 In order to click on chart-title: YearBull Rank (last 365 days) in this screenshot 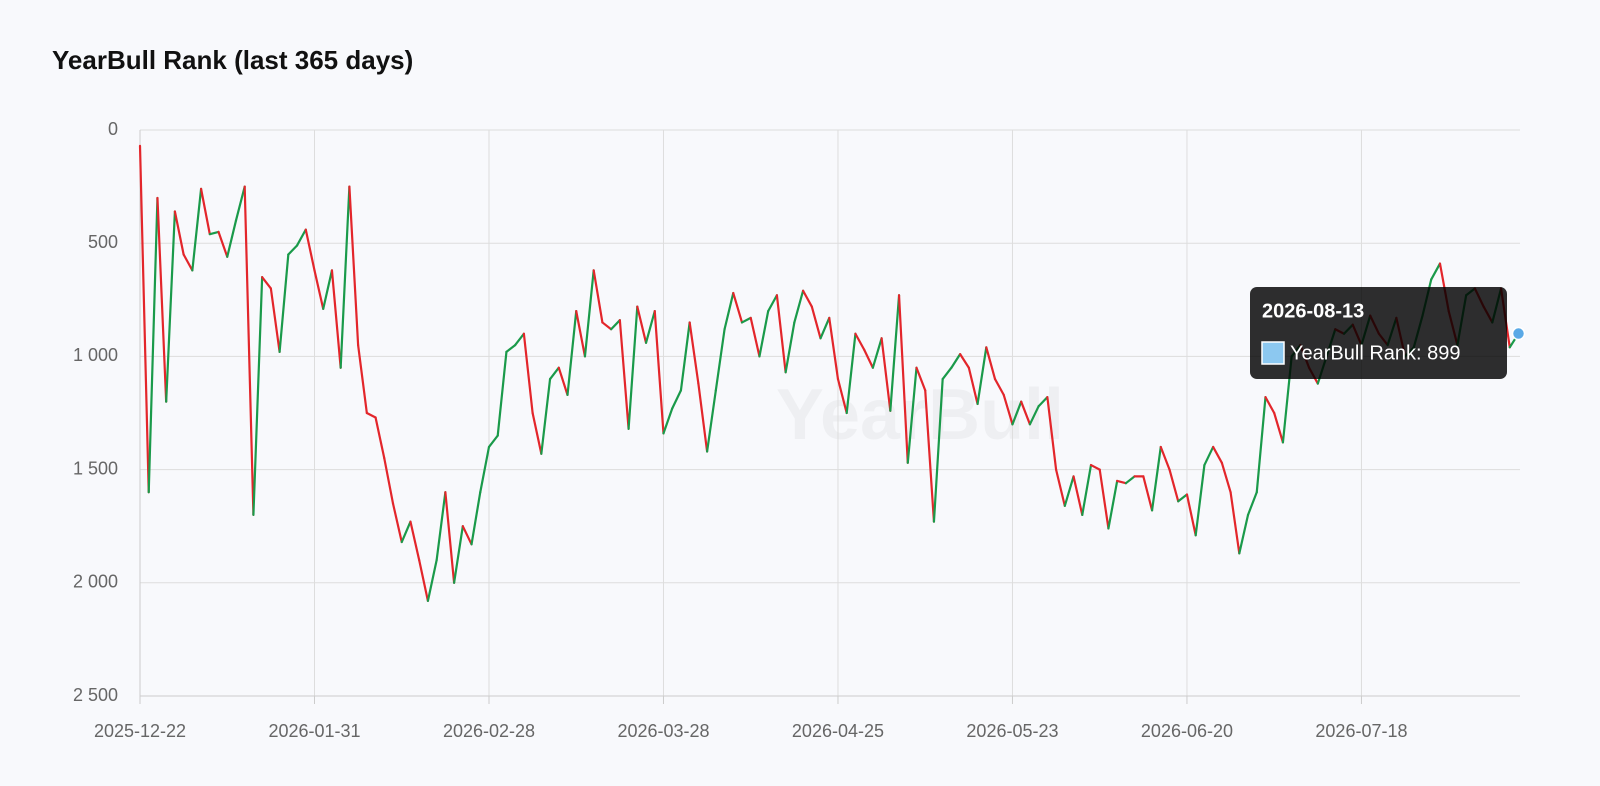, I will do `click(232, 60)`.